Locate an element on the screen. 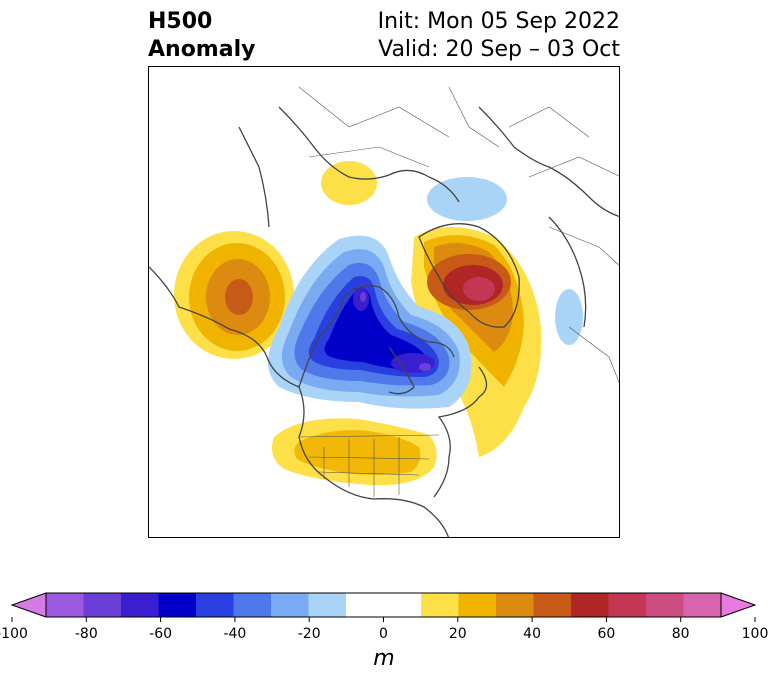  title-variable: H500 is located at coordinates (180, 21).